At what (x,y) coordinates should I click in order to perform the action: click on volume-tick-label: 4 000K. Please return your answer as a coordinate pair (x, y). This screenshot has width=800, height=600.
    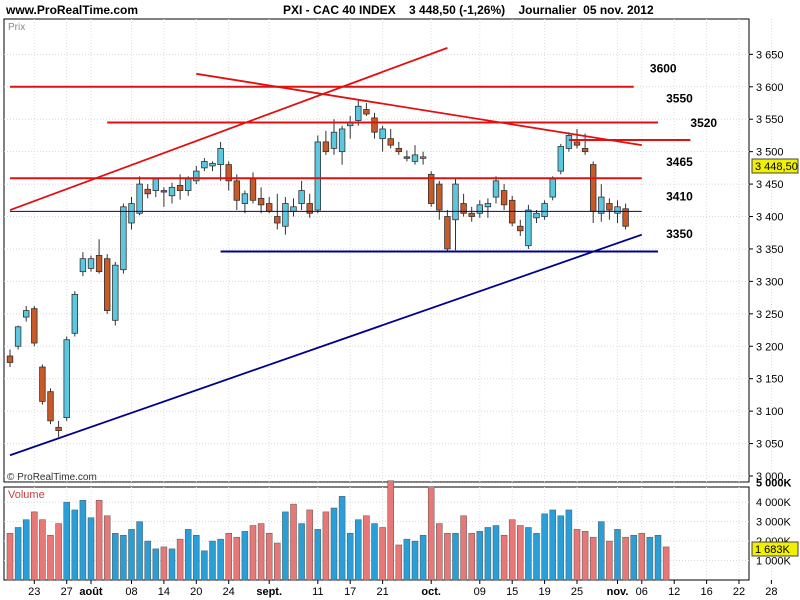
    Looking at the image, I should click on (774, 503).